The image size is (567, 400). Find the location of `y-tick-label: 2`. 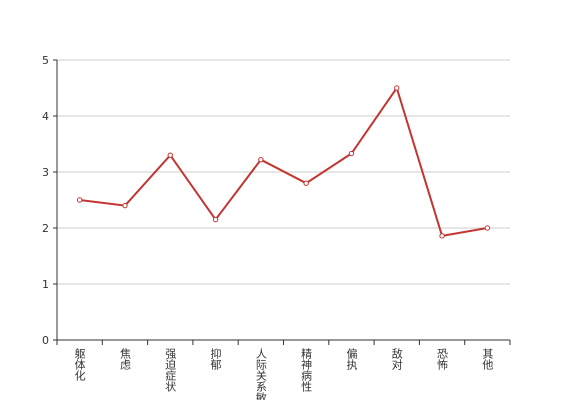

y-tick-label: 2 is located at coordinates (45, 228).